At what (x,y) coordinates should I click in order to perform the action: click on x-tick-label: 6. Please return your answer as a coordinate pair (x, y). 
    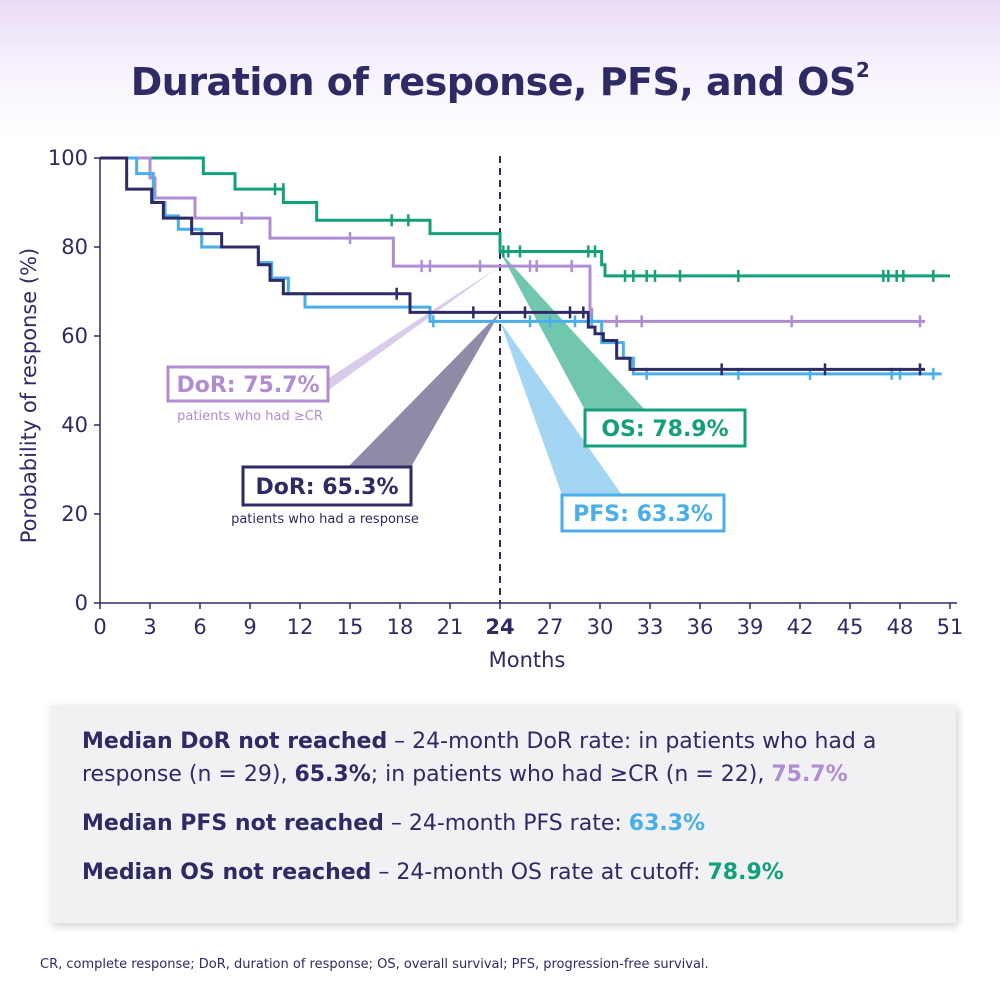
    Looking at the image, I should click on (199, 627).